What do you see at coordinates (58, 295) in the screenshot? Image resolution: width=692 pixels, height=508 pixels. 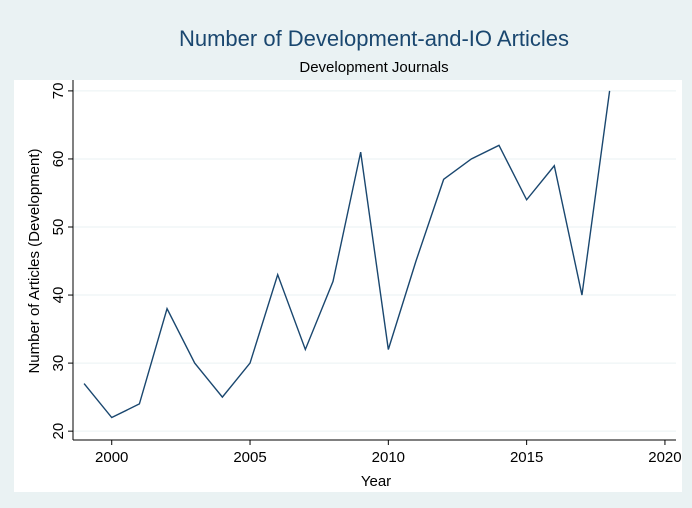 I see `y-tick-label: 40` at bounding box center [58, 295].